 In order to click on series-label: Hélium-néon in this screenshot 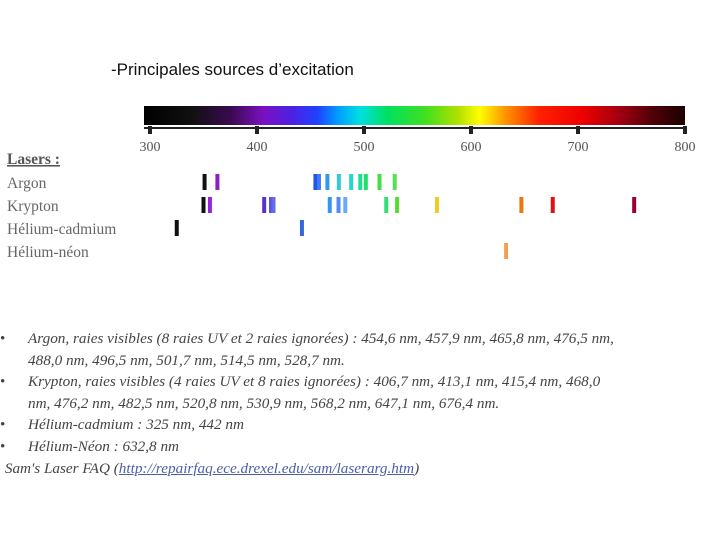, I will do `click(48, 252)`.